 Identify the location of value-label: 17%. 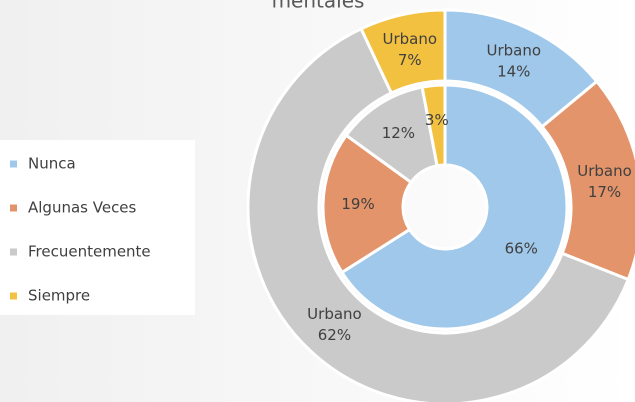
(604, 192).